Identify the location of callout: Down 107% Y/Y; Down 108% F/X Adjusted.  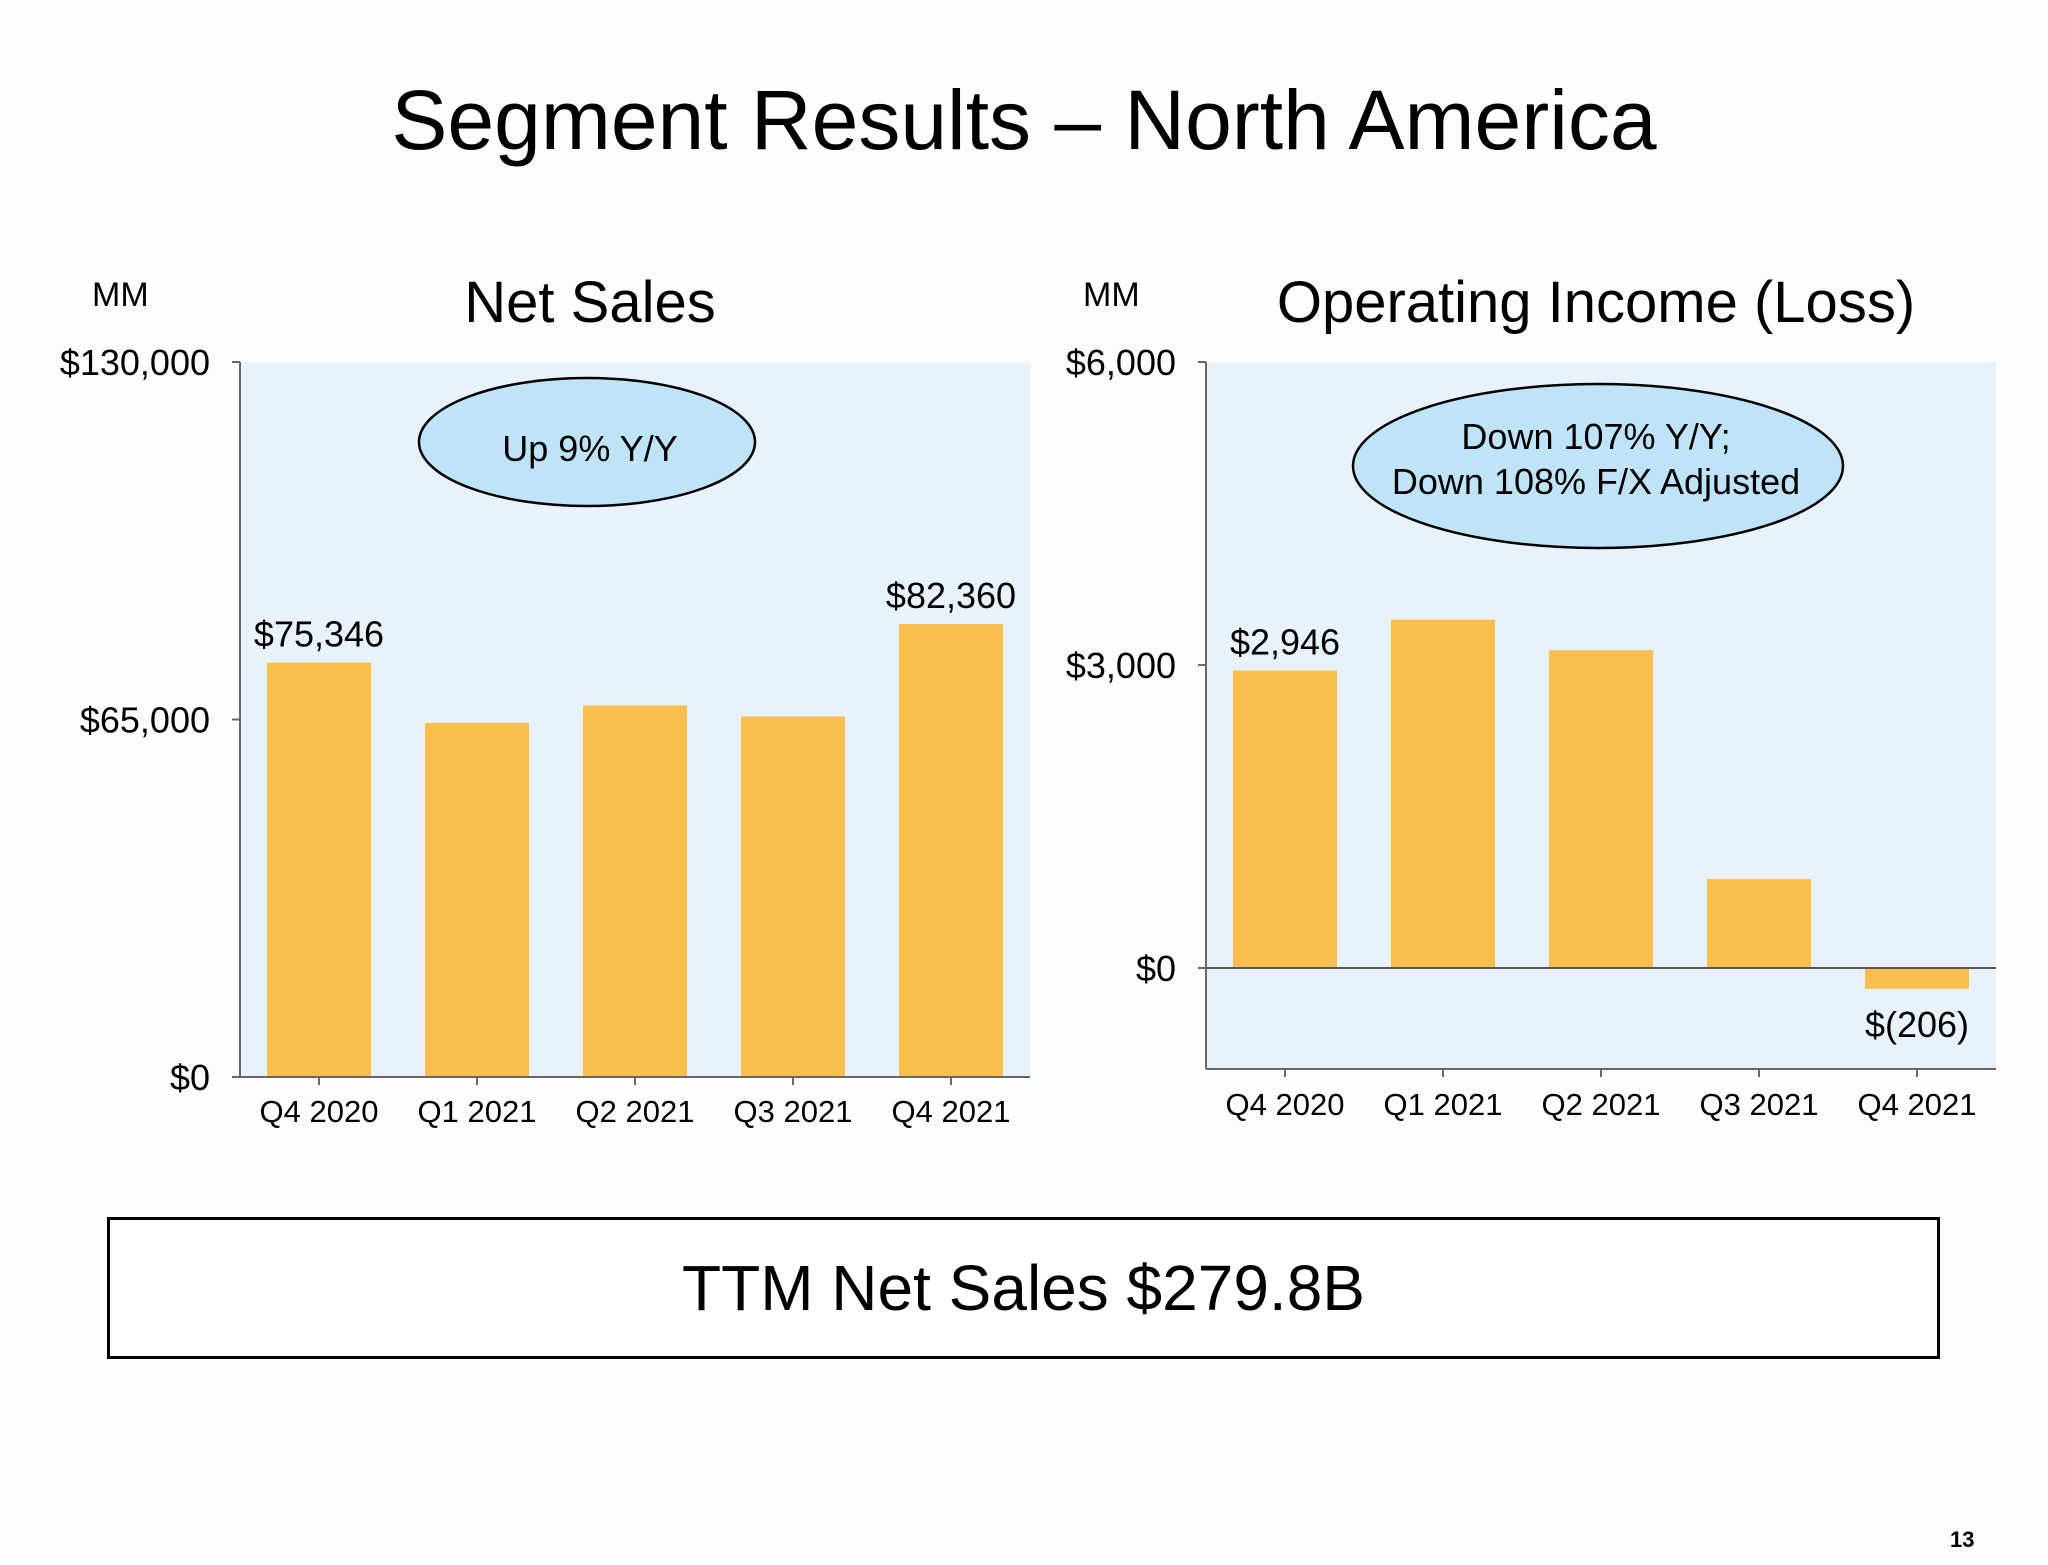
(1598, 466).